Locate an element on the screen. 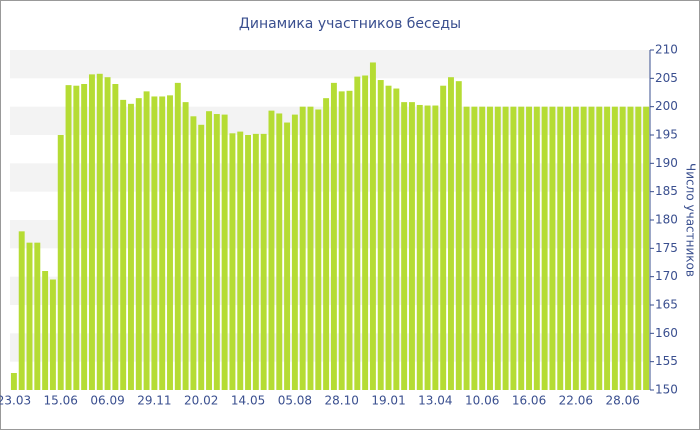  x-tick-label: 14.05 is located at coordinates (248, 401).